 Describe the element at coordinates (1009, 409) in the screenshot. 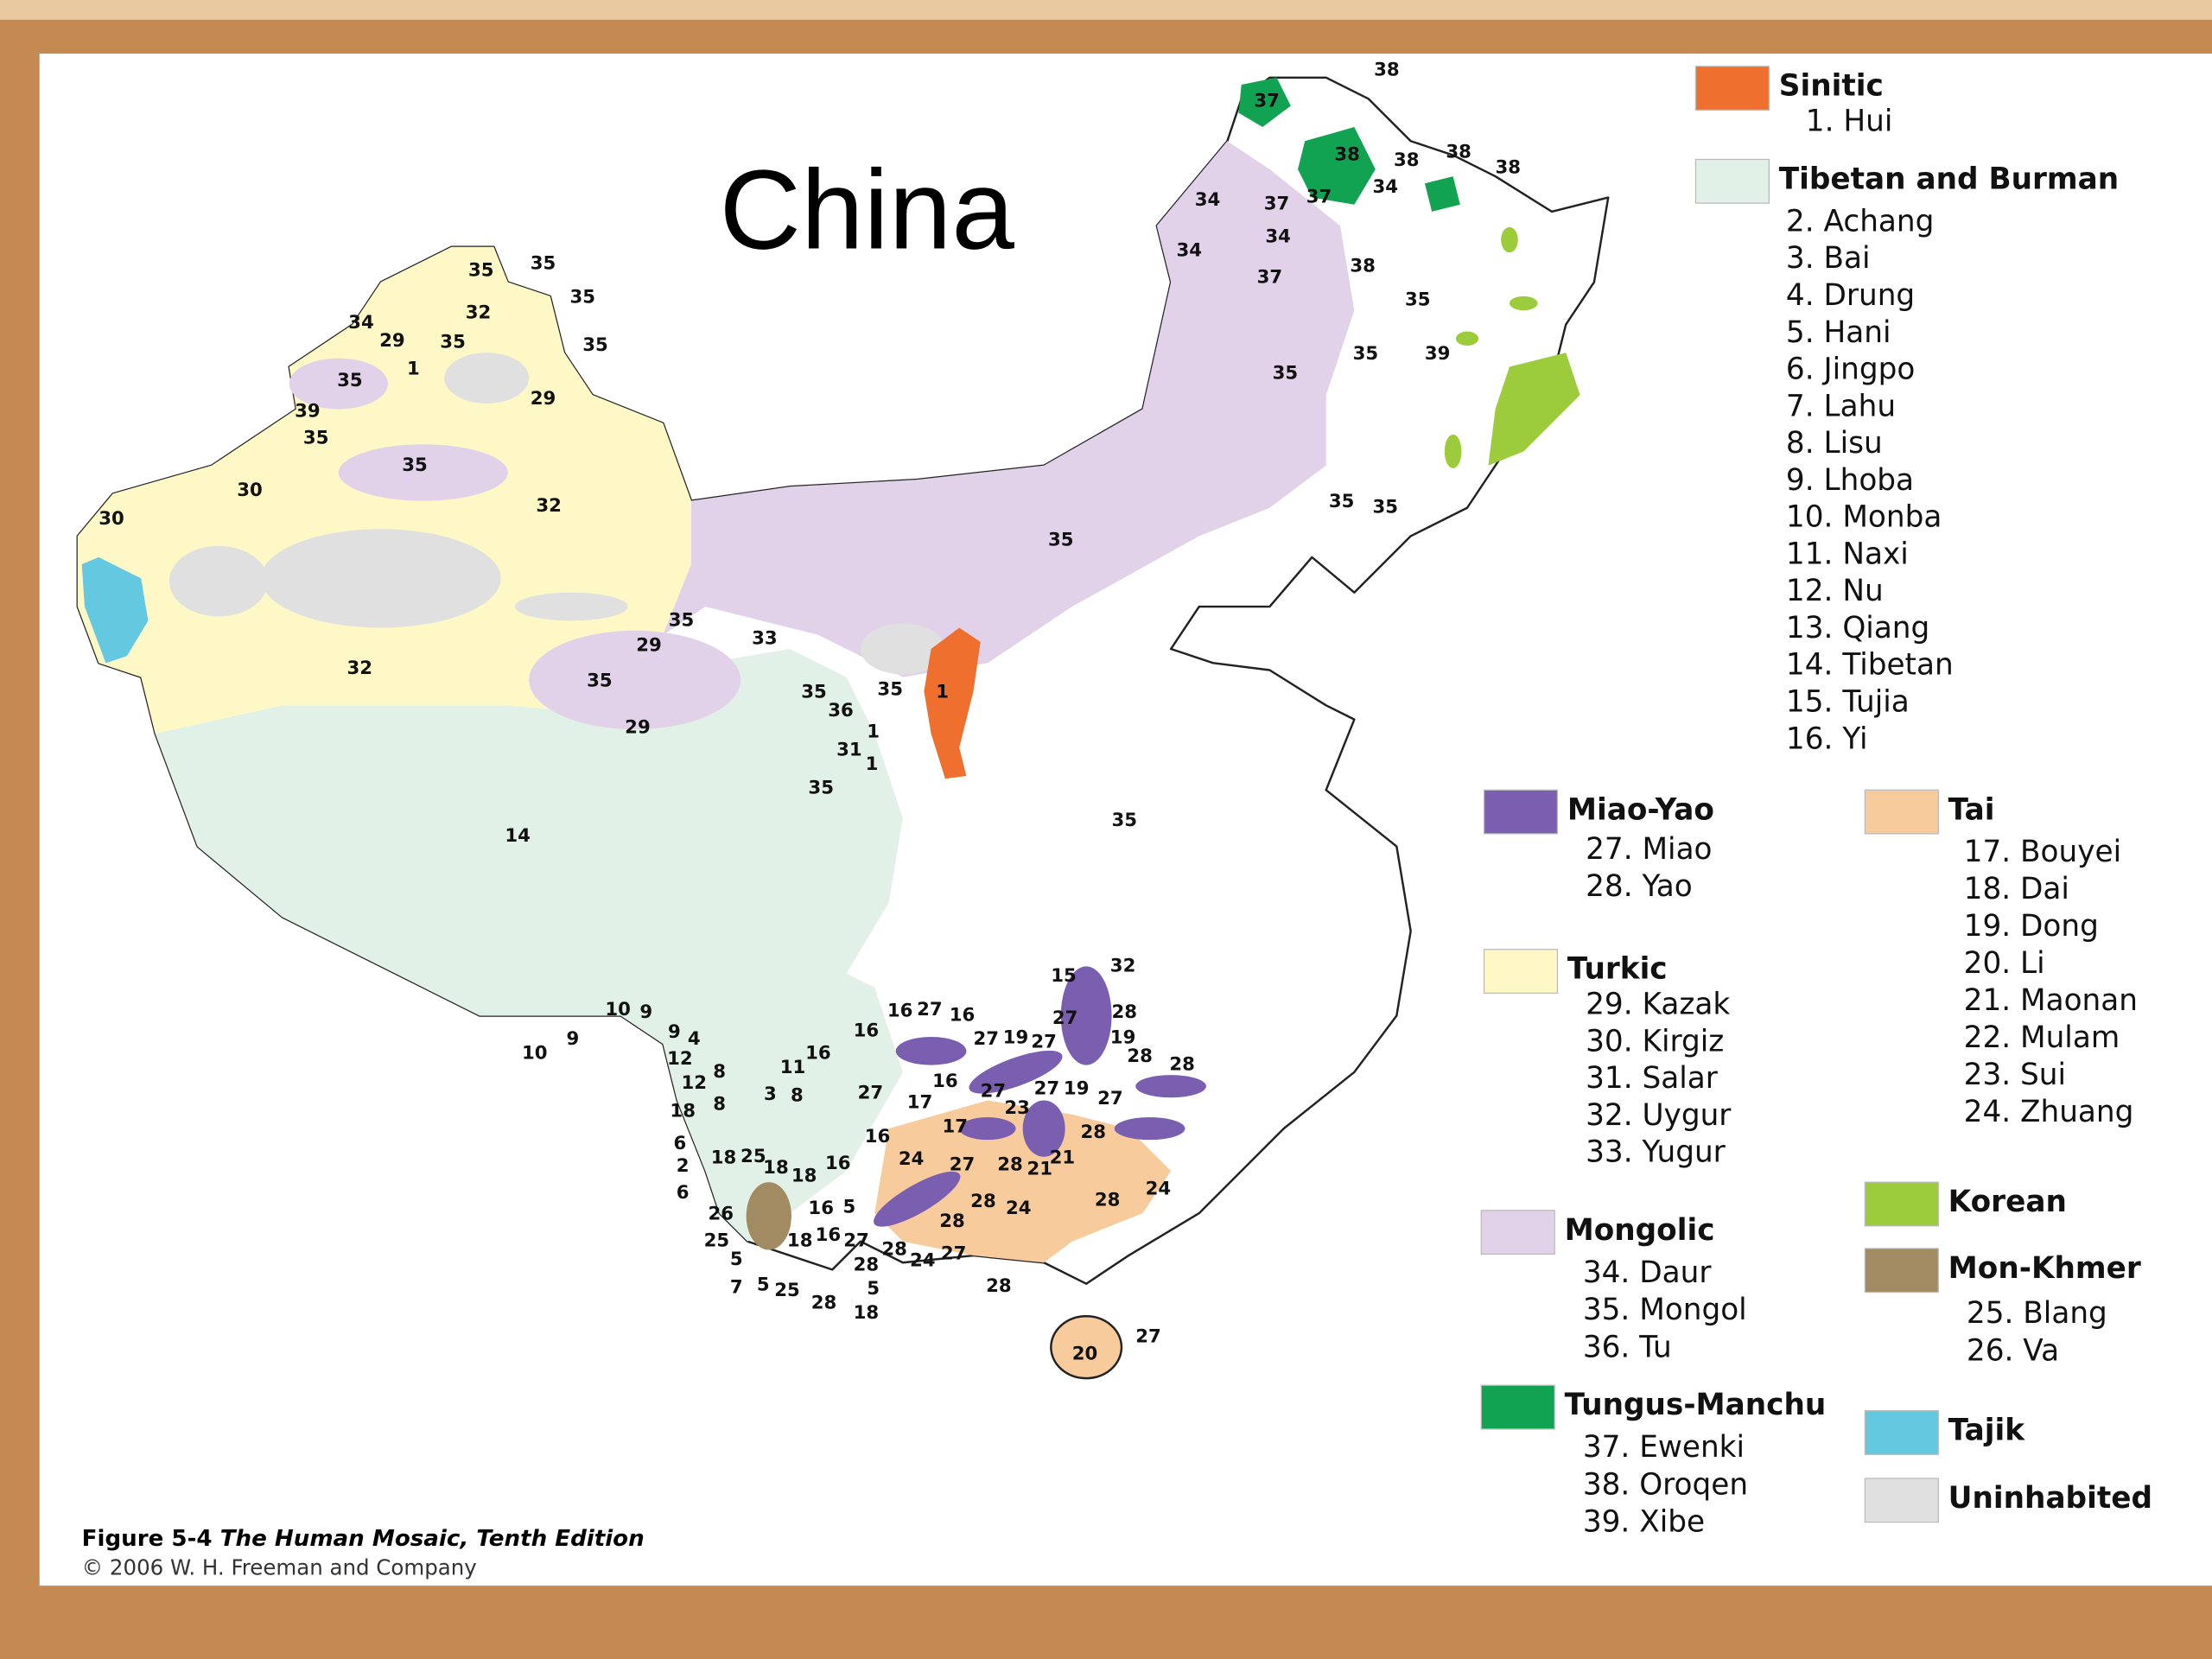

I see `region-mongolic` at that location.